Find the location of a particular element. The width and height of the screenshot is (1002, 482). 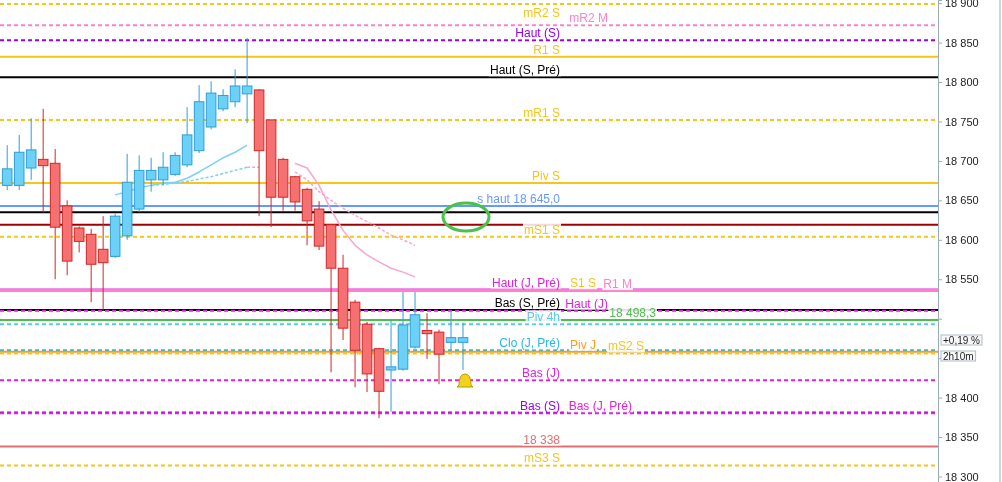

ref-line-label: mS1 S is located at coordinates (541, 229).